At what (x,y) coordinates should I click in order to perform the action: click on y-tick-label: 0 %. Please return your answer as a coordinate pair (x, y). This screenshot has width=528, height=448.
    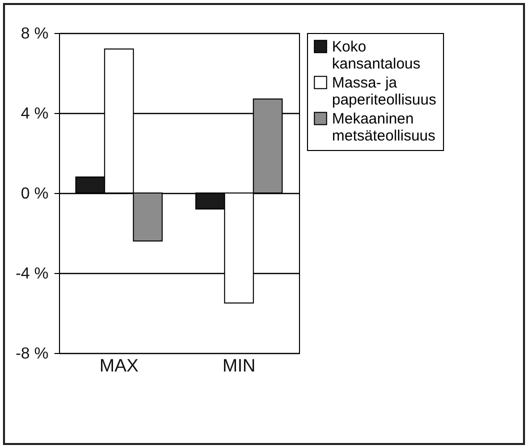
    Looking at the image, I should click on (34, 194).